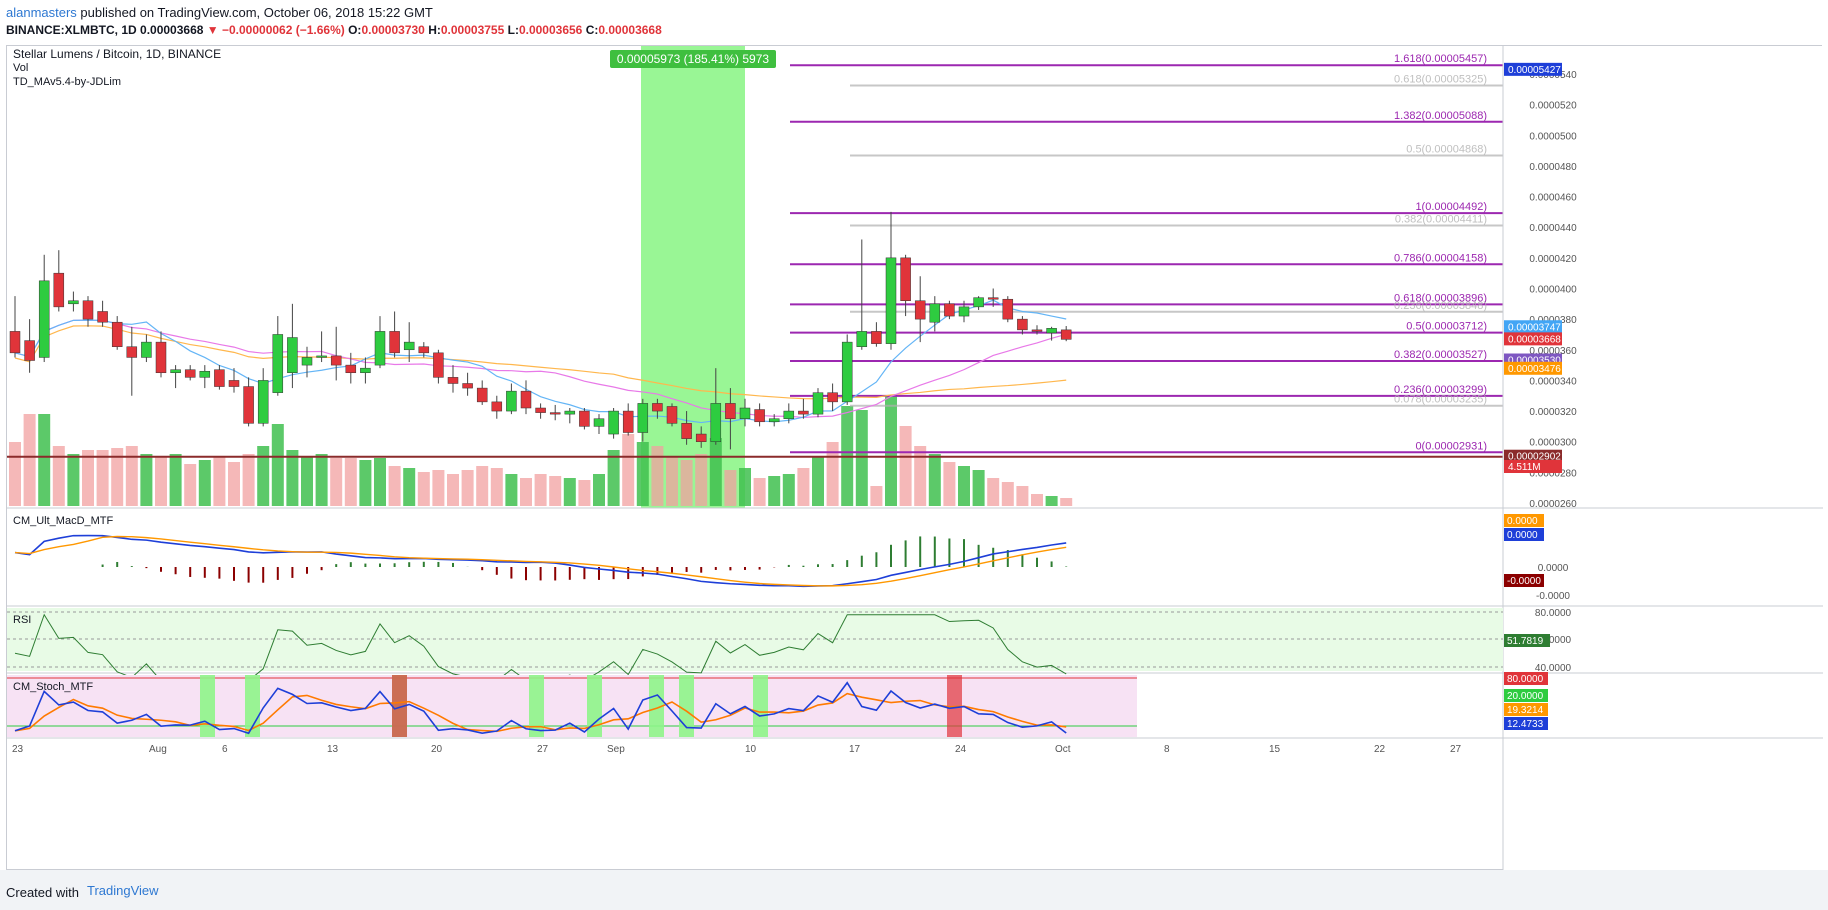 This screenshot has height=910, width=1828. I want to click on price-badge-label: 0.00003530, so click(1534, 361).